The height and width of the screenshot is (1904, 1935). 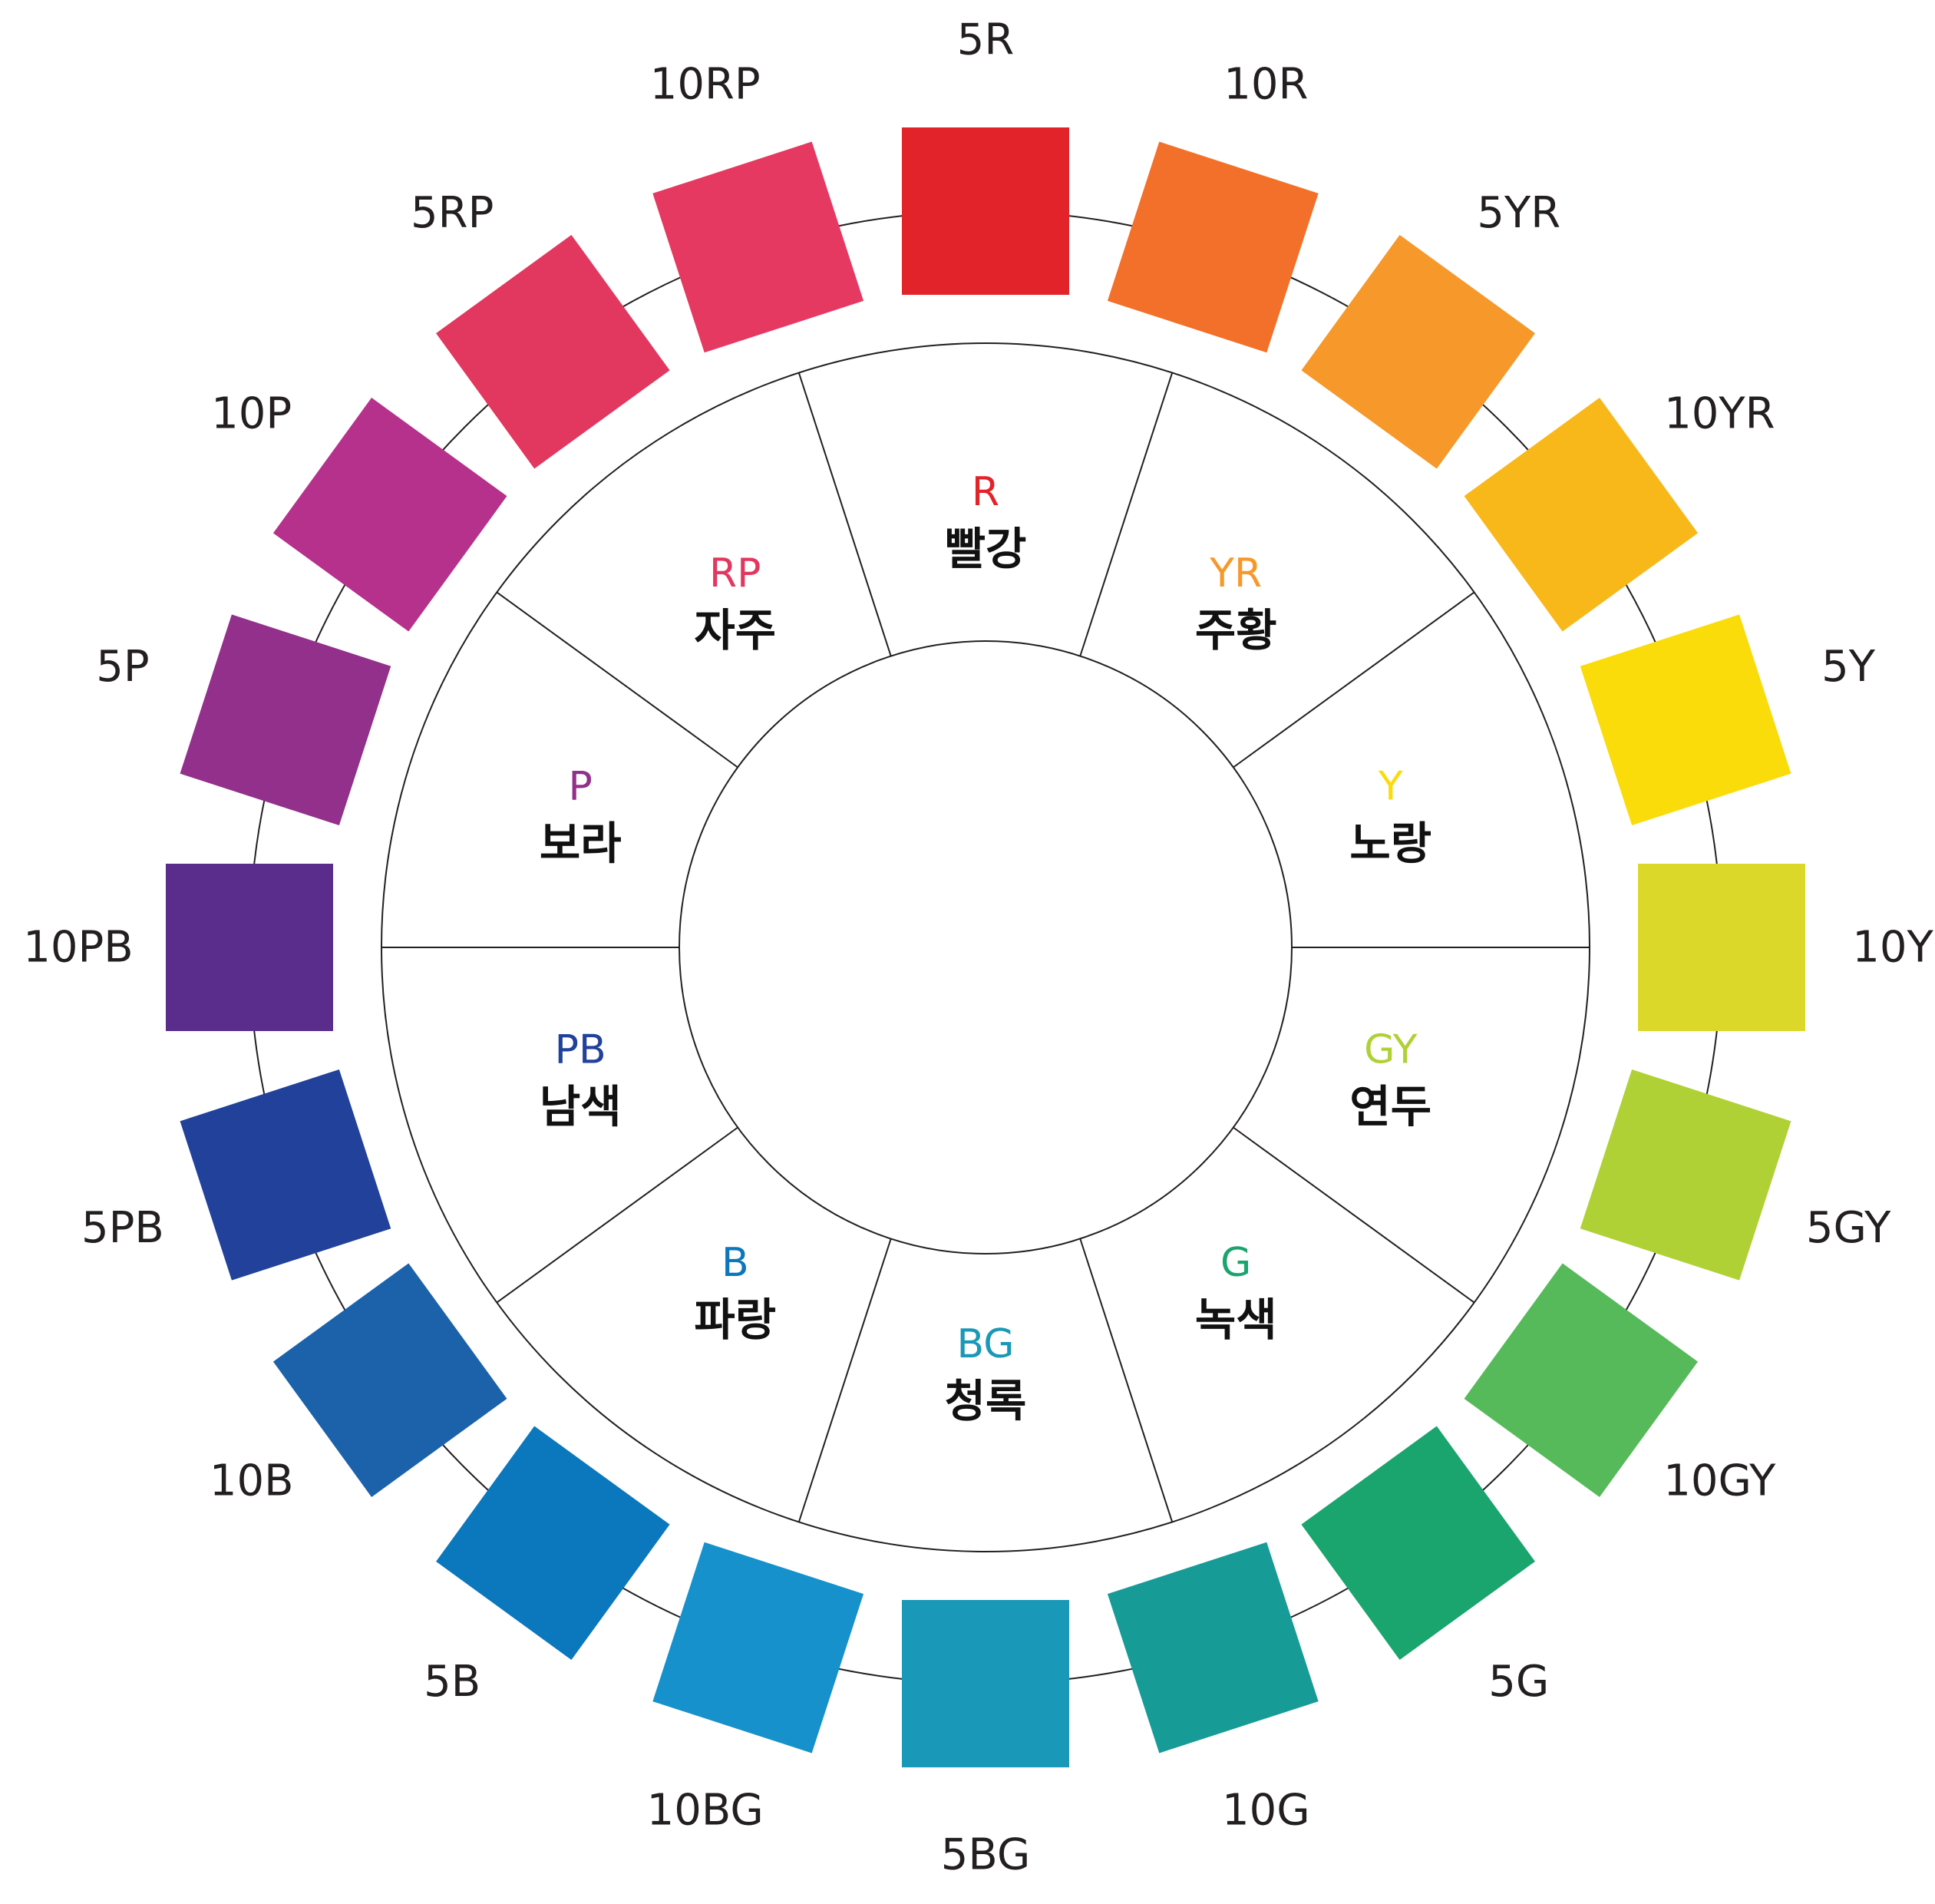 What do you see at coordinates (581, 787) in the screenshot?
I see `sector-code: P` at bounding box center [581, 787].